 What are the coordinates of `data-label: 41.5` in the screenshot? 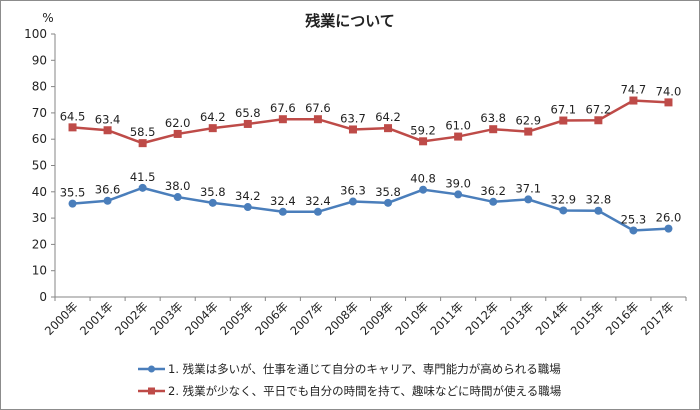 It's located at (143, 177).